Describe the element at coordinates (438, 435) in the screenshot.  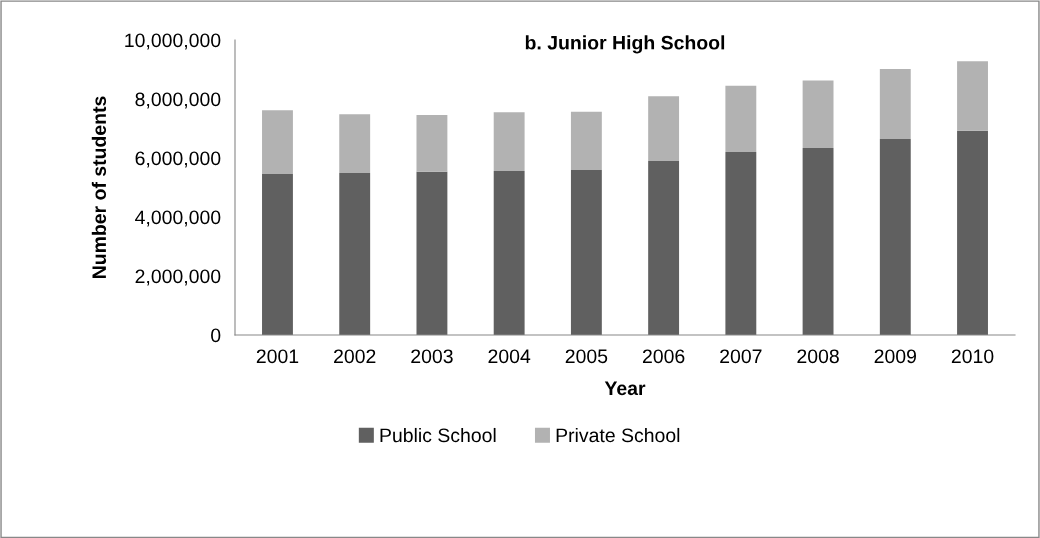
I see `legend-label: Public School` at that location.